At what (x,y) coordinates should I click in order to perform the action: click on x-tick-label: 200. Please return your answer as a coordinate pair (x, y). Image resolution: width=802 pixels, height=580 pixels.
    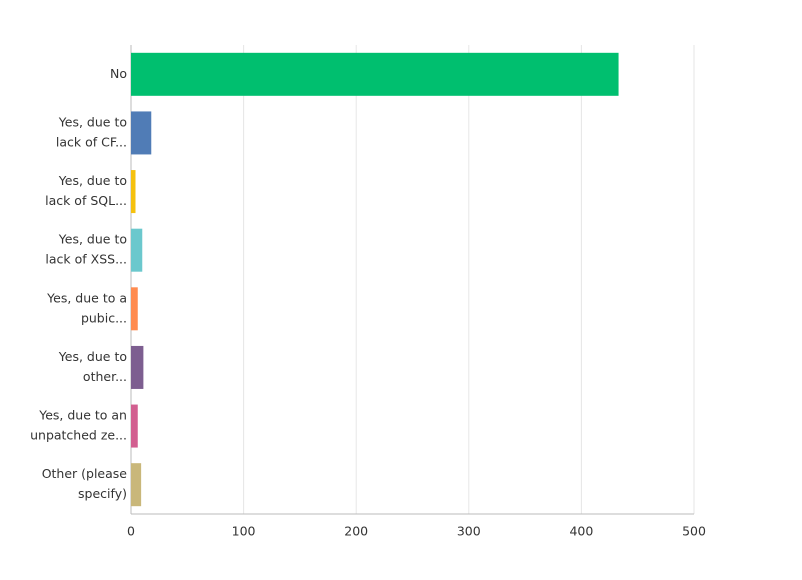
    Looking at the image, I should click on (356, 531).